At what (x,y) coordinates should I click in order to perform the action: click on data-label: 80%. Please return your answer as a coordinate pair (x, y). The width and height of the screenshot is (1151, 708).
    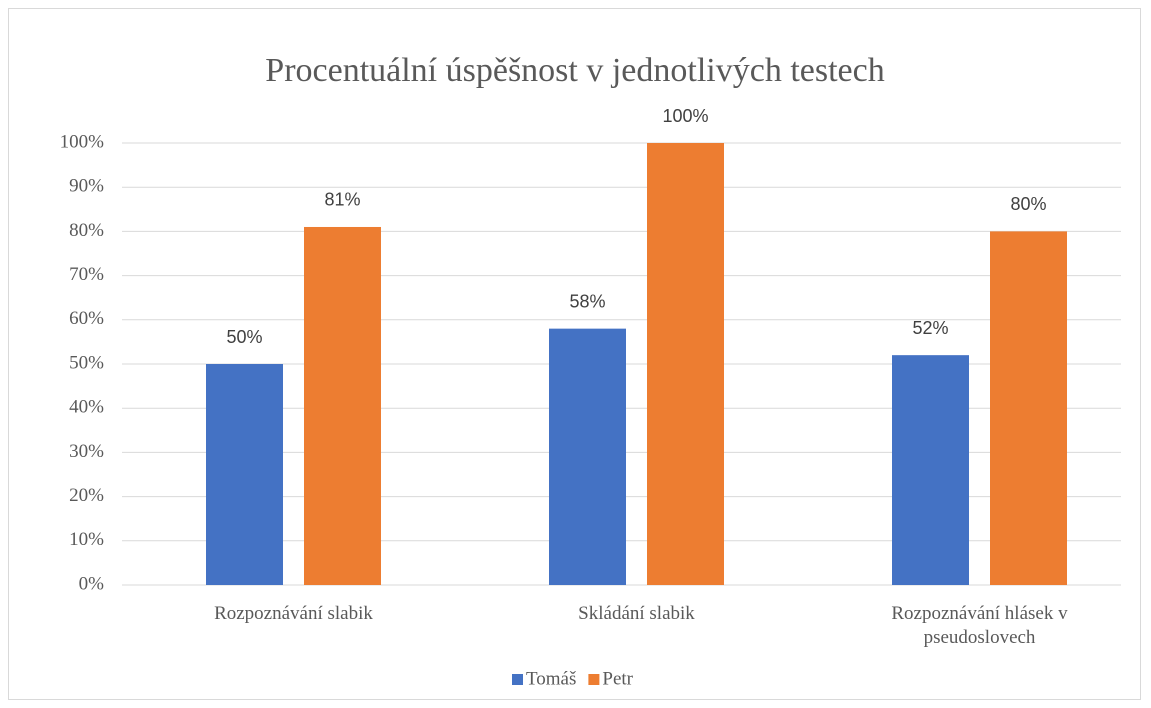
    Looking at the image, I should click on (1028, 204).